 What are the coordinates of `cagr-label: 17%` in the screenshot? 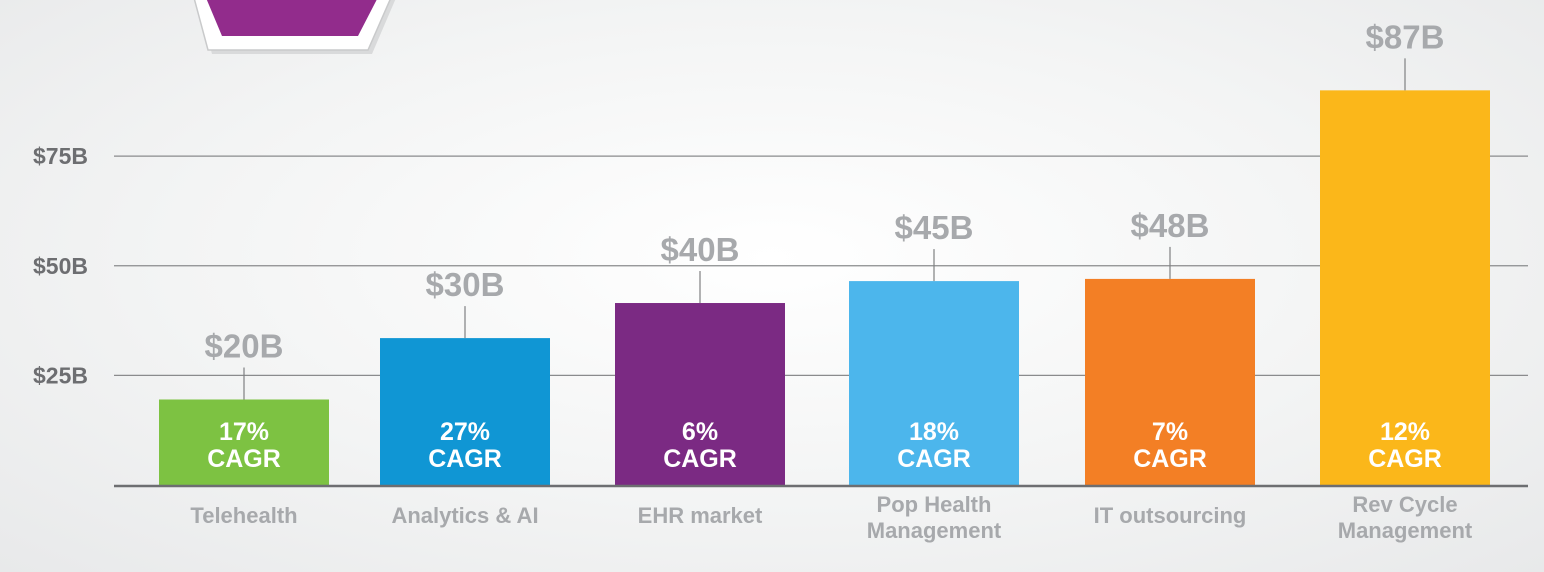 It's located at (244, 432).